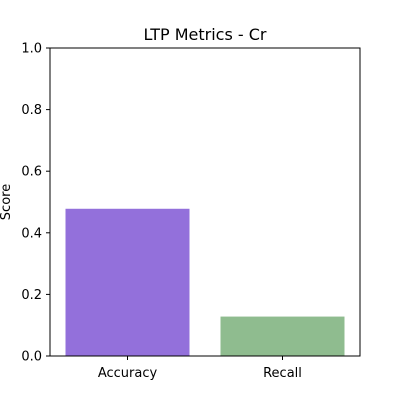 The height and width of the screenshot is (400, 400). What do you see at coordinates (31, 357) in the screenshot?
I see `y-tick-label: 0.0` at bounding box center [31, 357].